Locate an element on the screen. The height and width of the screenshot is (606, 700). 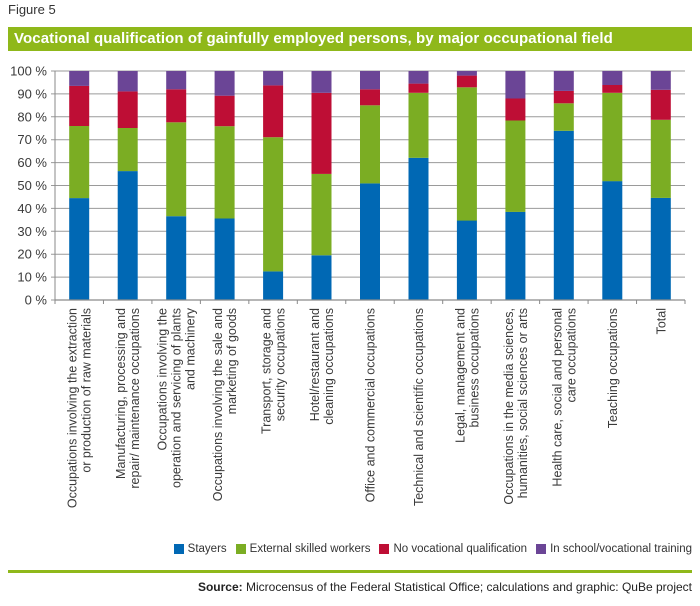
separator-line is located at coordinates (350, 571).